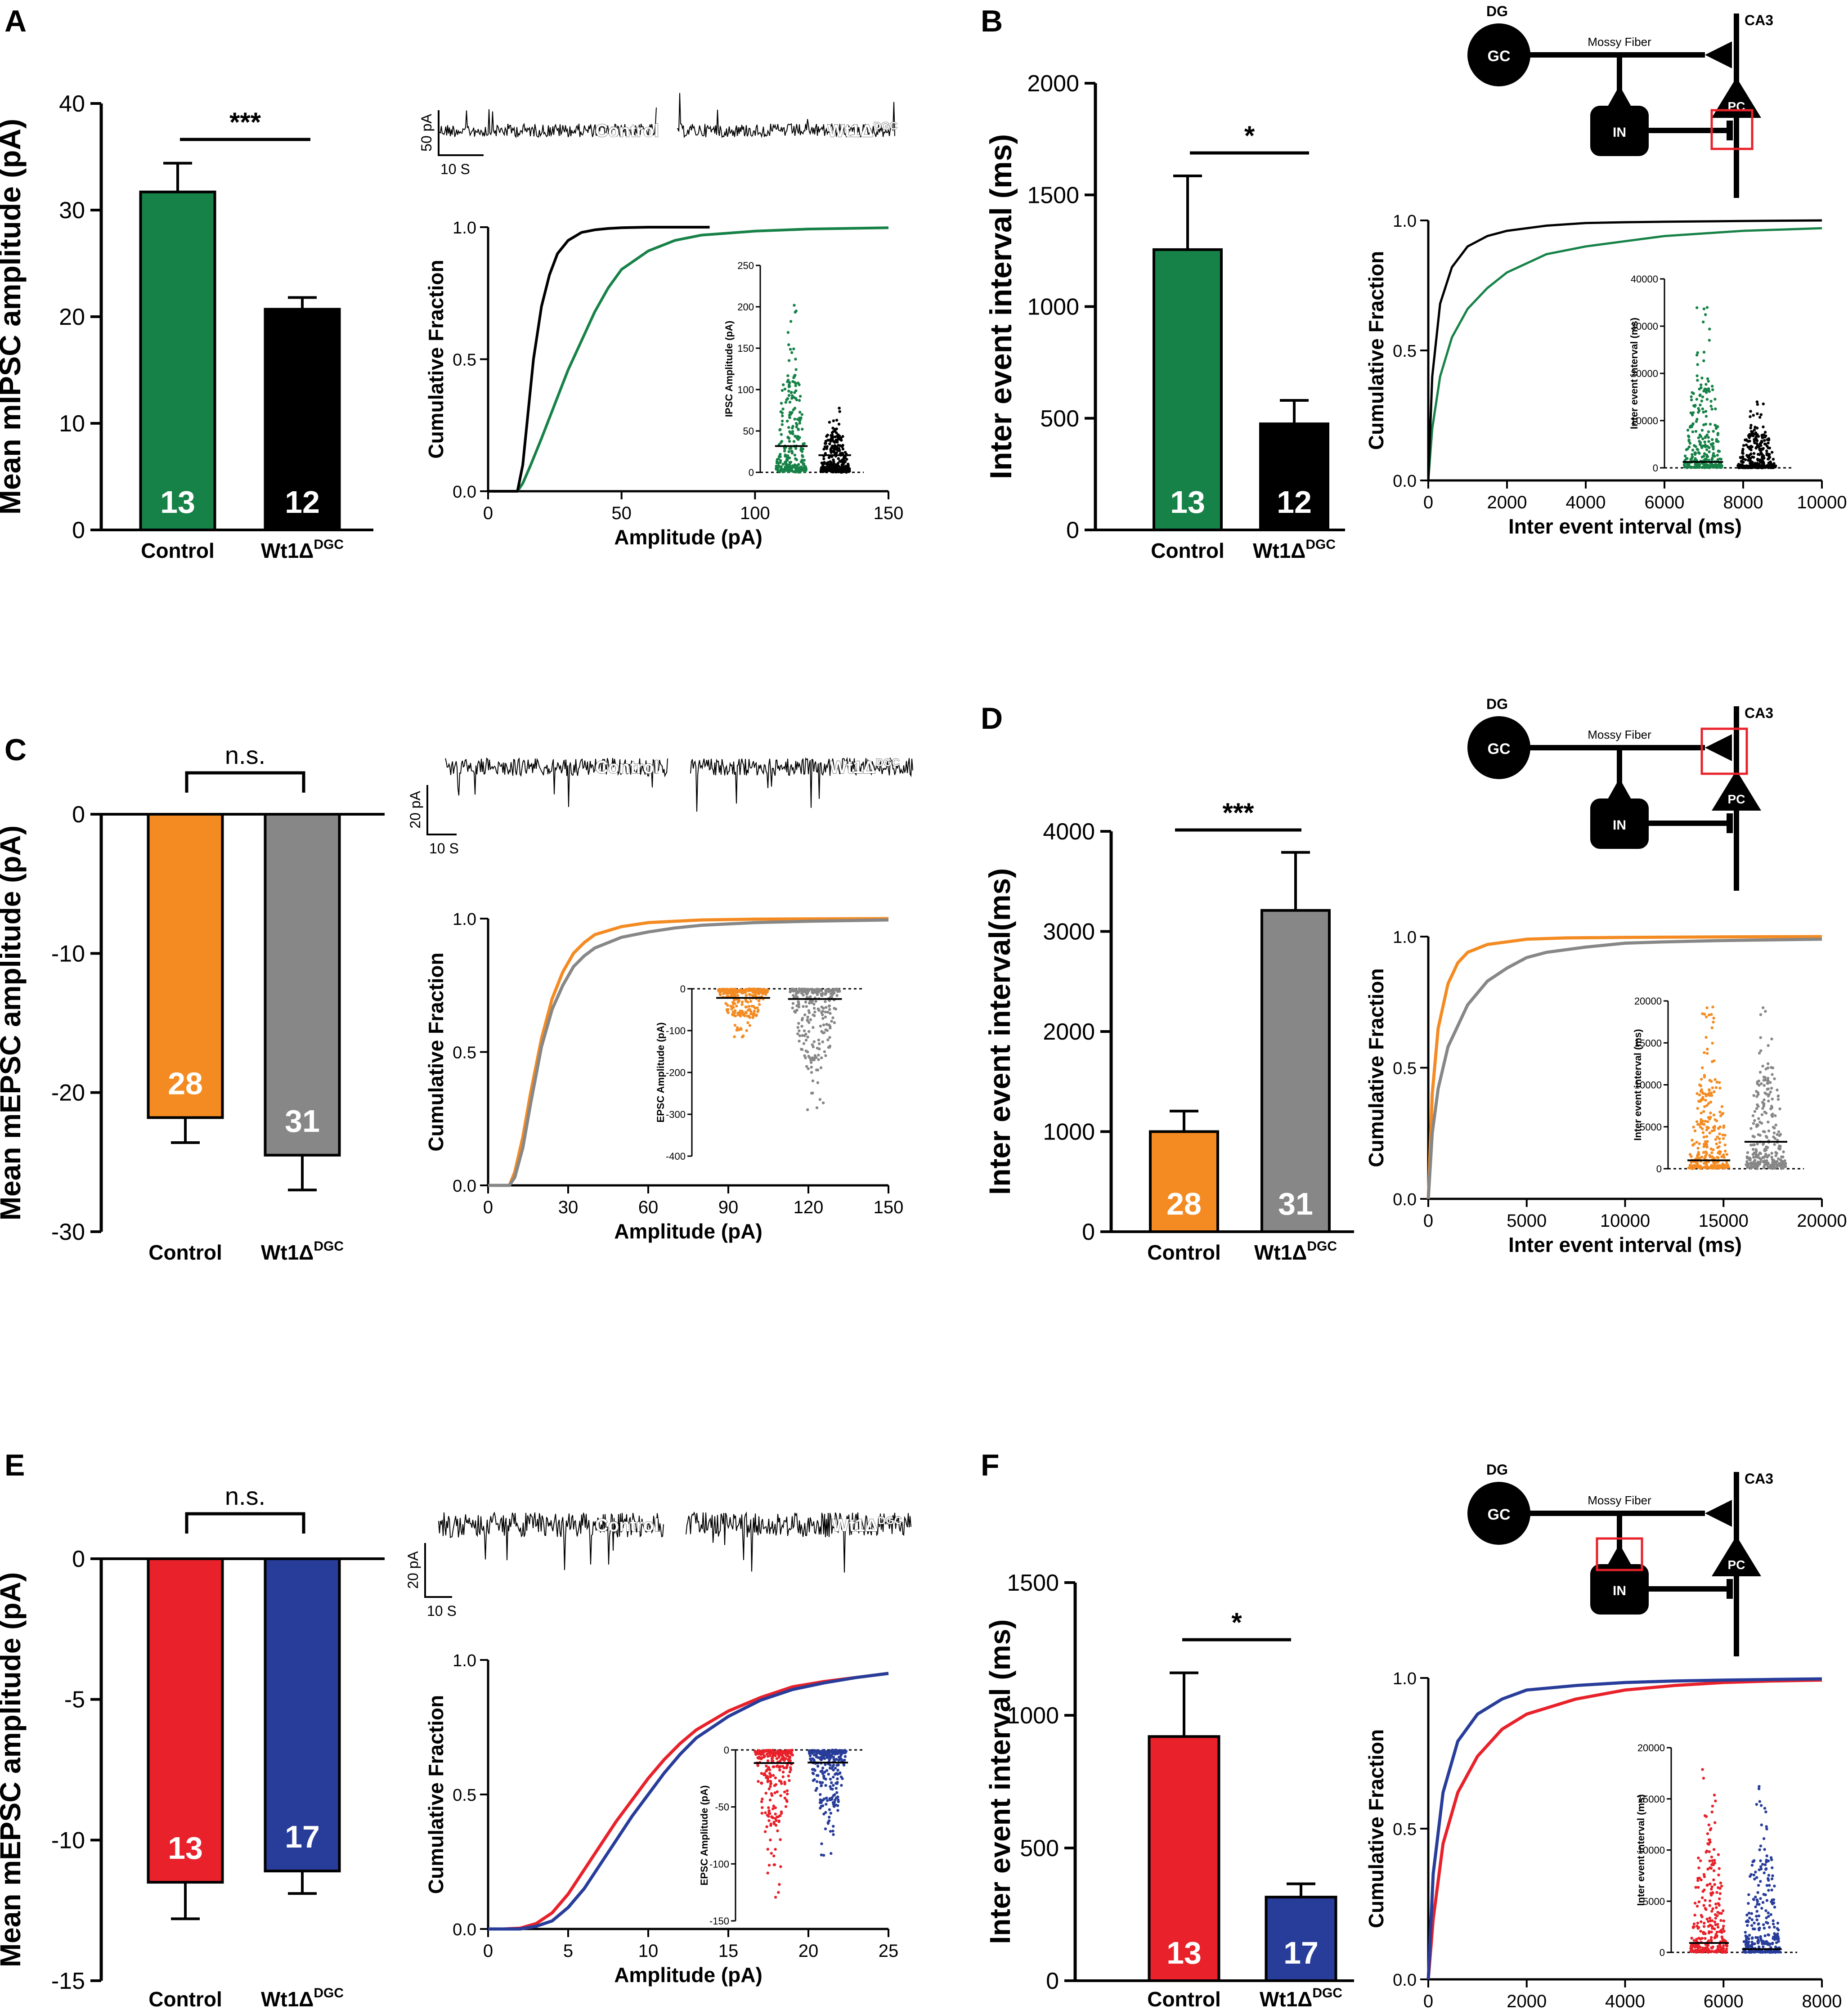 This screenshot has height=2014, width=1848. I want to click on x-tick-label: 4000, so click(1586, 502).